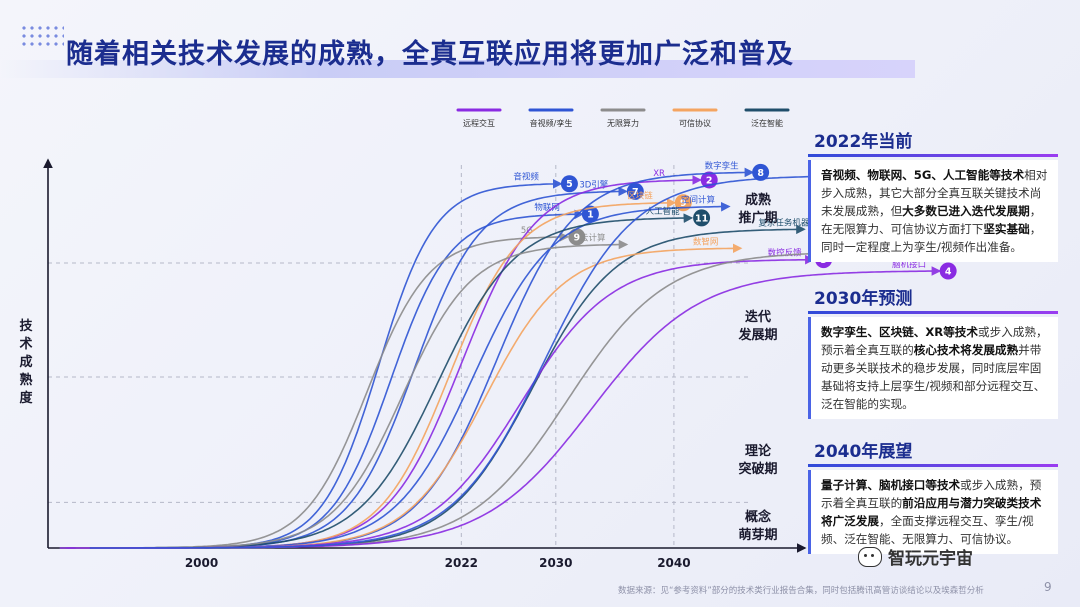 The height and width of the screenshot is (607, 1080). Describe the element at coordinates (758, 326) in the screenshot. I see `stage-label-iteration: 迭代 发展期` at that location.